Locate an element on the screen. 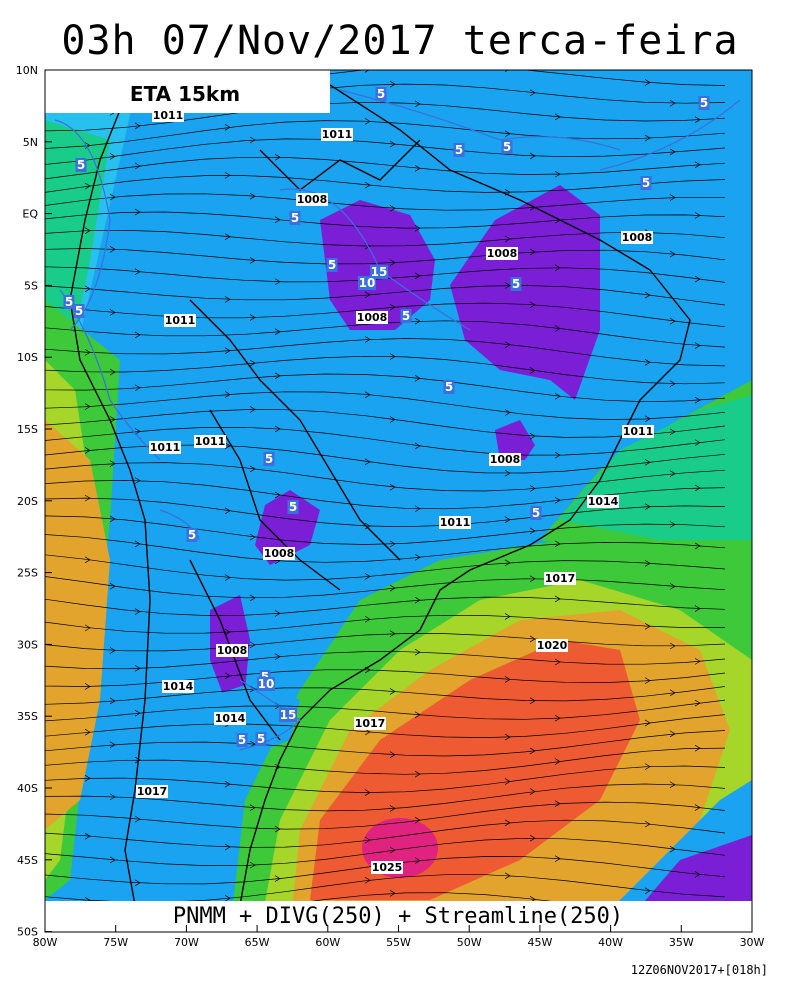 The width and height of the screenshot is (800, 1000). border-brazil-west is located at coordinates (295, 430).